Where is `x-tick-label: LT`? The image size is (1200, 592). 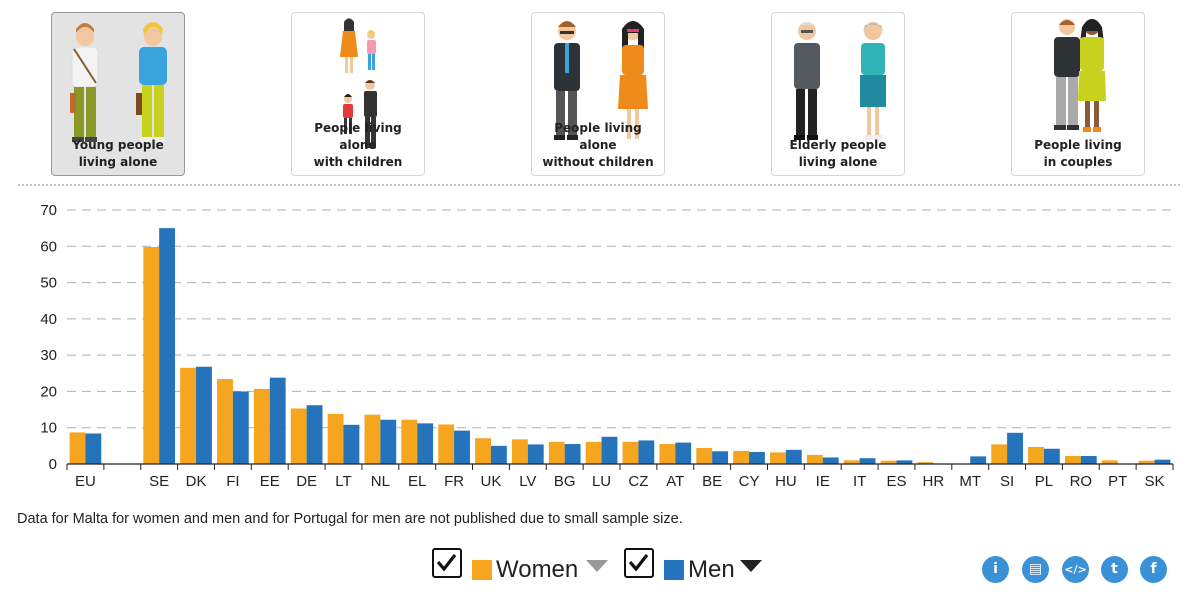
x-tick-label: LT is located at coordinates (343, 481).